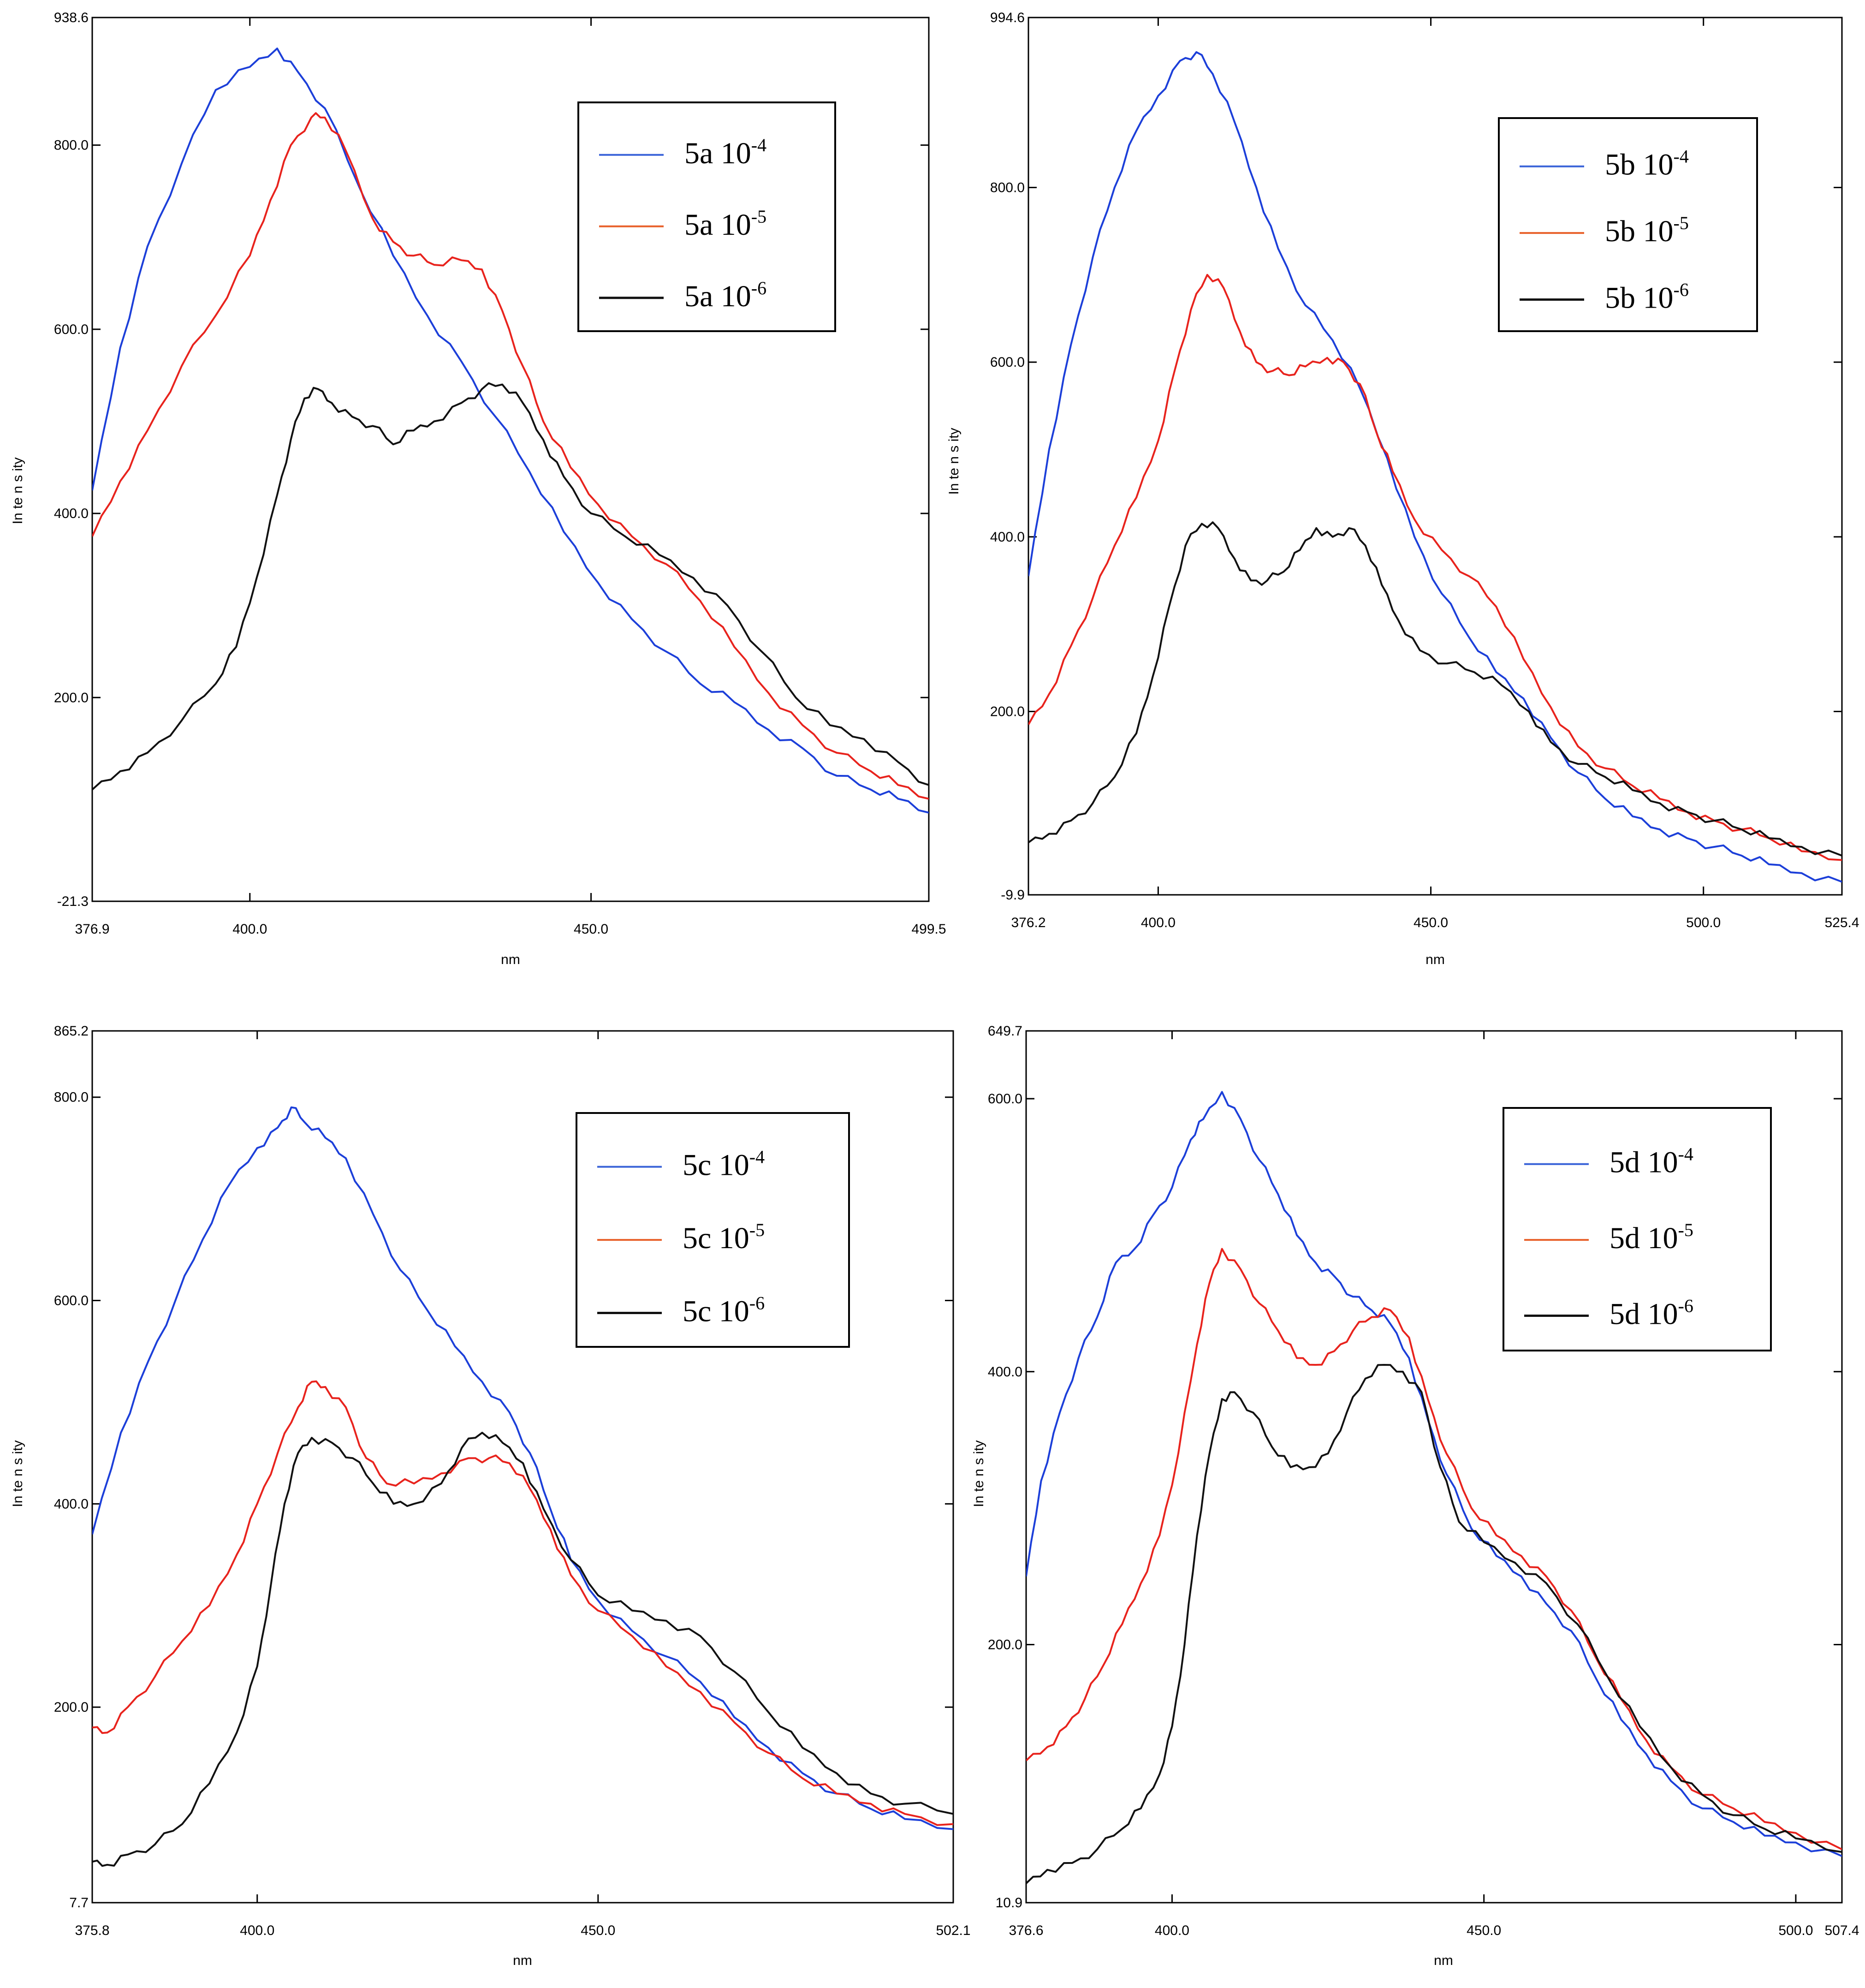  Describe the element at coordinates (1009, 1903) in the screenshot. I see `y-tick-label: 10.9` at that location.